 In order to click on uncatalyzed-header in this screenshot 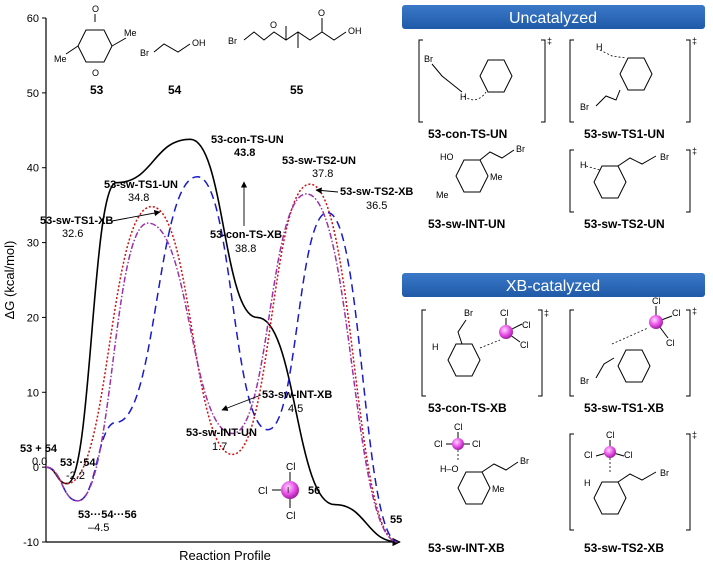, I will do `click(553, 17)`.